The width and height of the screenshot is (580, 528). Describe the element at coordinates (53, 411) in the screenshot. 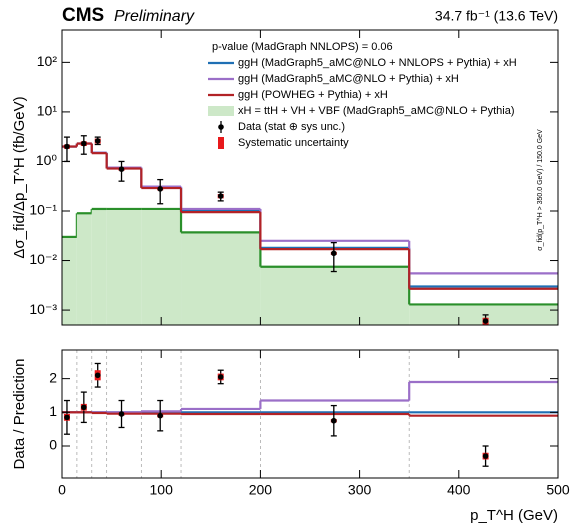

I see `y-tick-label: 1` at that location.